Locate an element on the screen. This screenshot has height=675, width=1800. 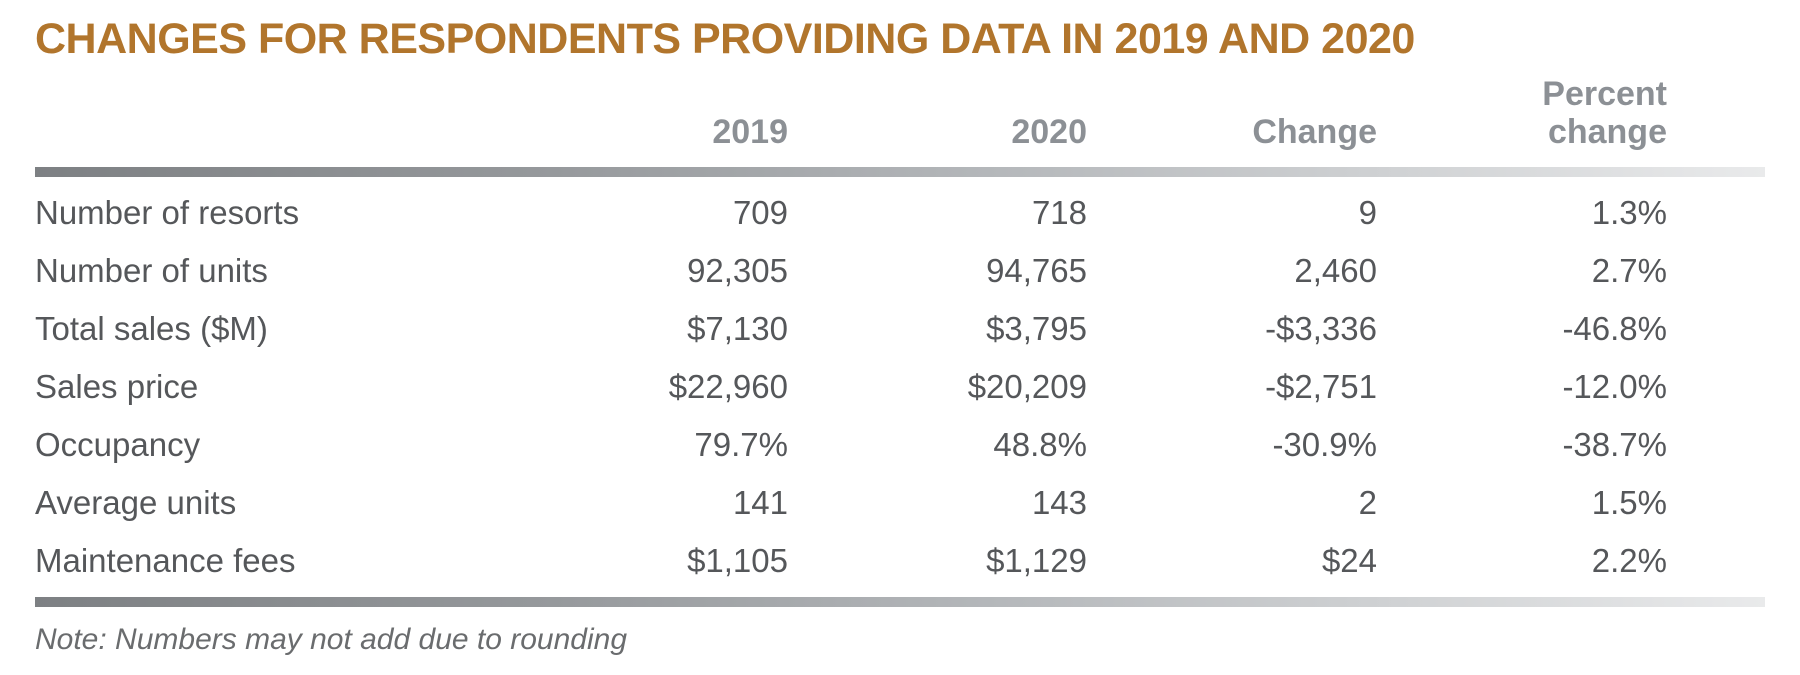
row-label: Number of units is located at coordinates (151, 270).